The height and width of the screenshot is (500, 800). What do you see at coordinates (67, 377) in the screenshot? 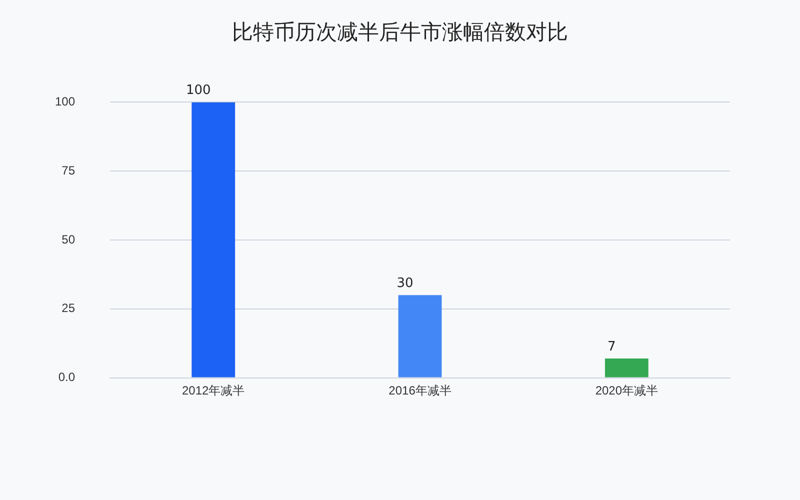
I see `y-tick-label: 0.0` at bounding box center [67, 377].